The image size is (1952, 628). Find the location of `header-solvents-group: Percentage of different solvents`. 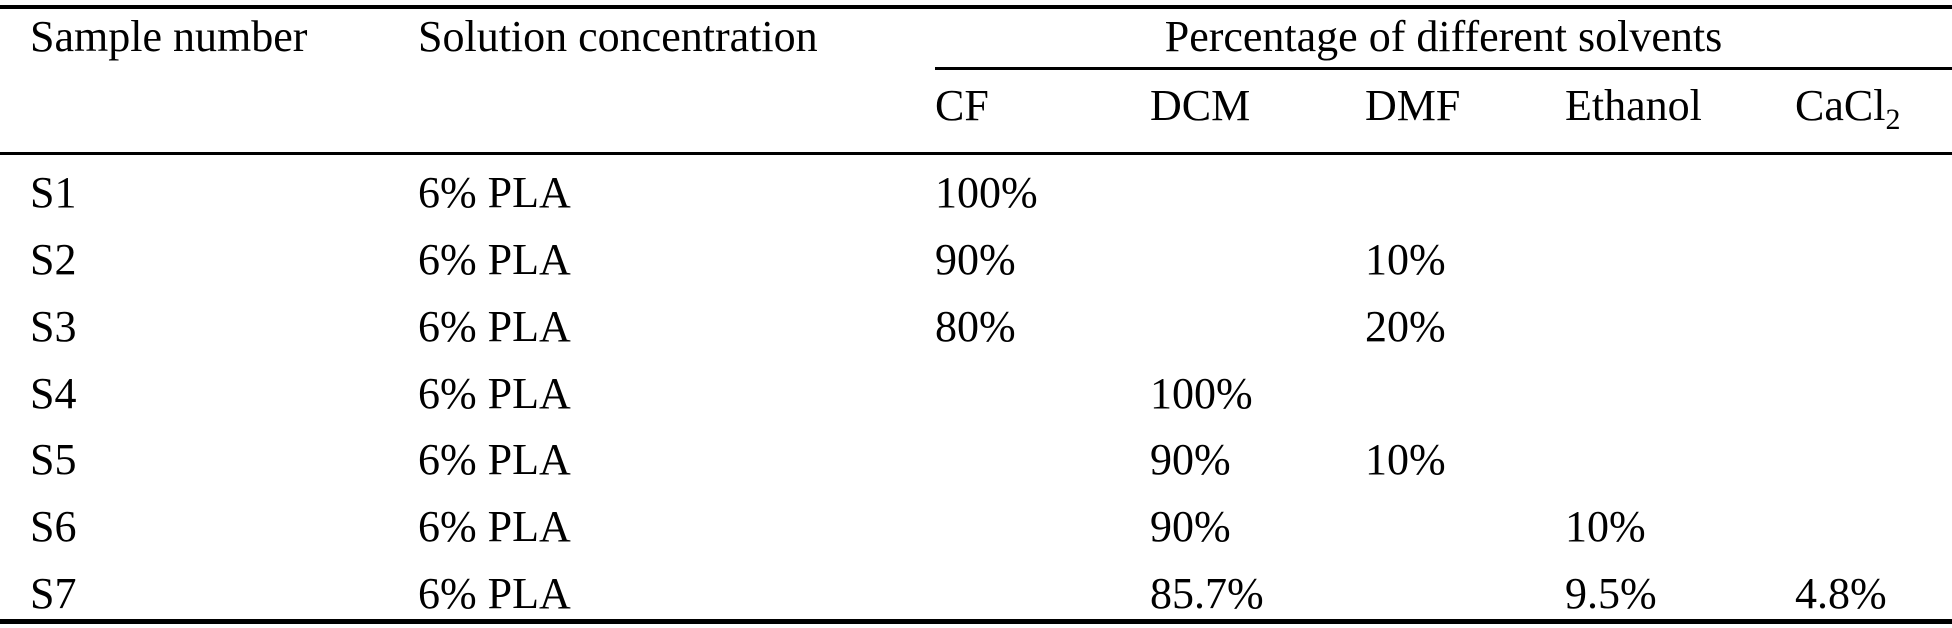

header-solvents-group: Percentage of different solvents is located at coordinates (1443, 36).